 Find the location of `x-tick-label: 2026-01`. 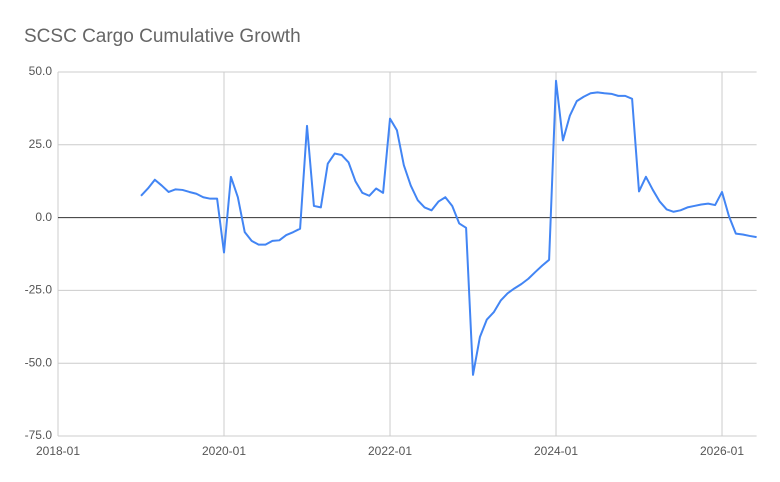

x-tick-label: 2026-01 is located at coordinates (722, 451).